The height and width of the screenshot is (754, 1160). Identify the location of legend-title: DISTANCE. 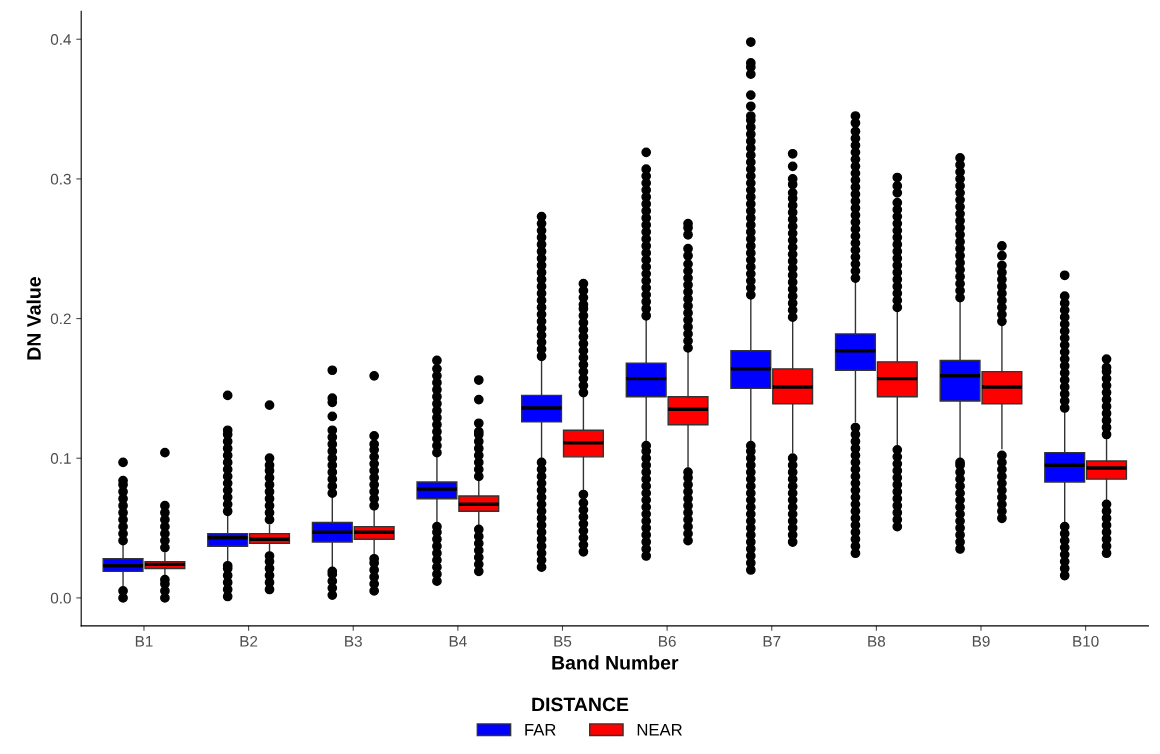
(580, 704).